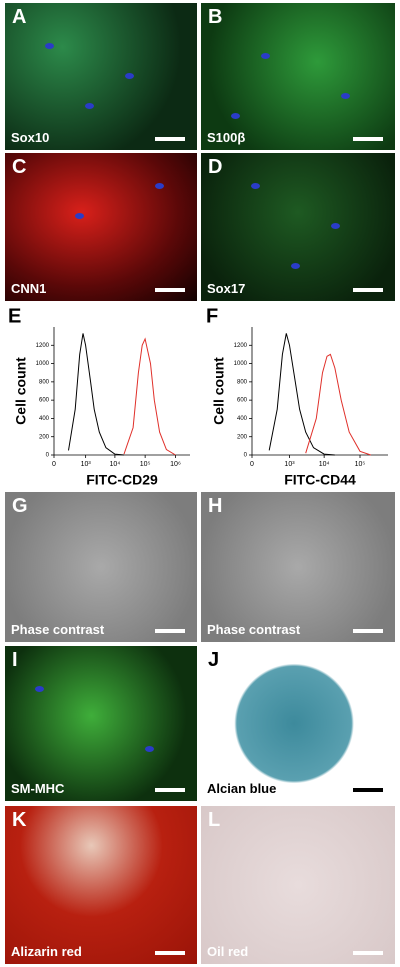 Image resolution: width=400 pixels, height=967 pixels. What do you see at coordinates (214, 820) in the screenshot?
I see `panel-letter: L` at bounding box center [214, 820].